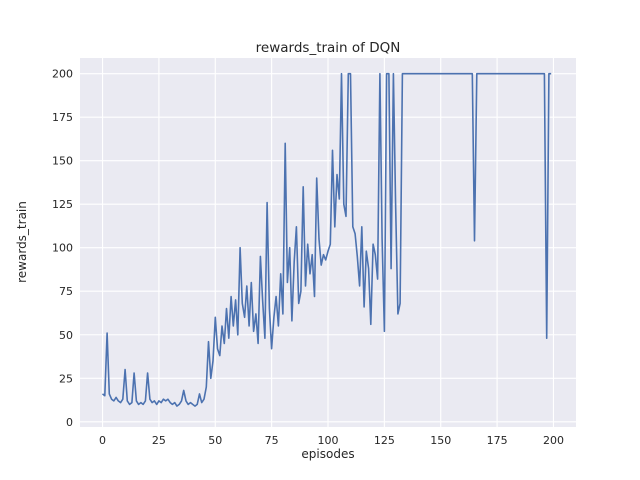 This screenshot has height=480, width=640. What do you see at coordinates (327, 454) in the screenshot?
I see `x-axis-label: episodes` at bounding box center [327, 454].